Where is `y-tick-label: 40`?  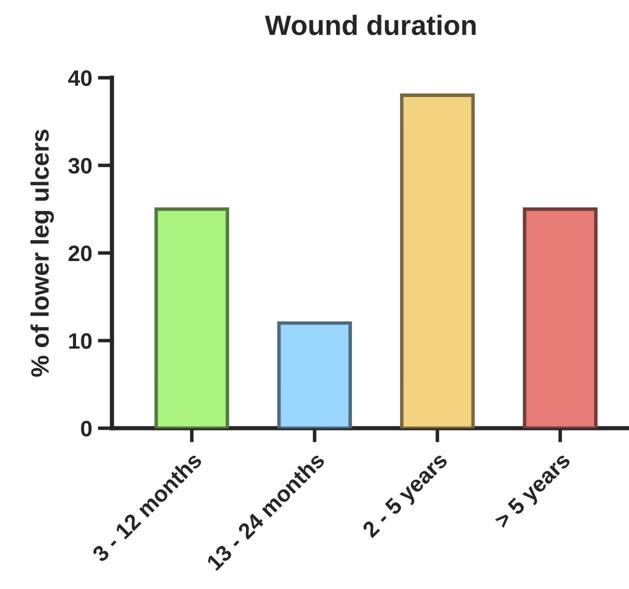 y-tick-label: 40 is located at coordinates (80, 78).